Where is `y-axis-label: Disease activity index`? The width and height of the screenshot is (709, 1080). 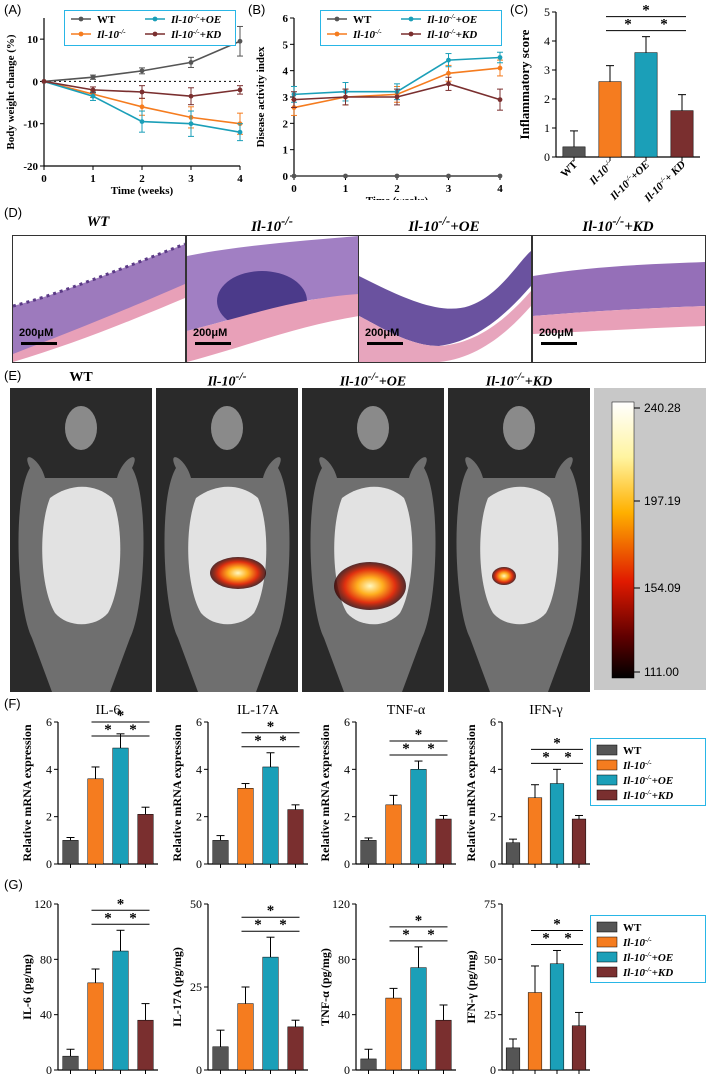 y-axis-label: Disease activity index is located at coordinates (261, 96).